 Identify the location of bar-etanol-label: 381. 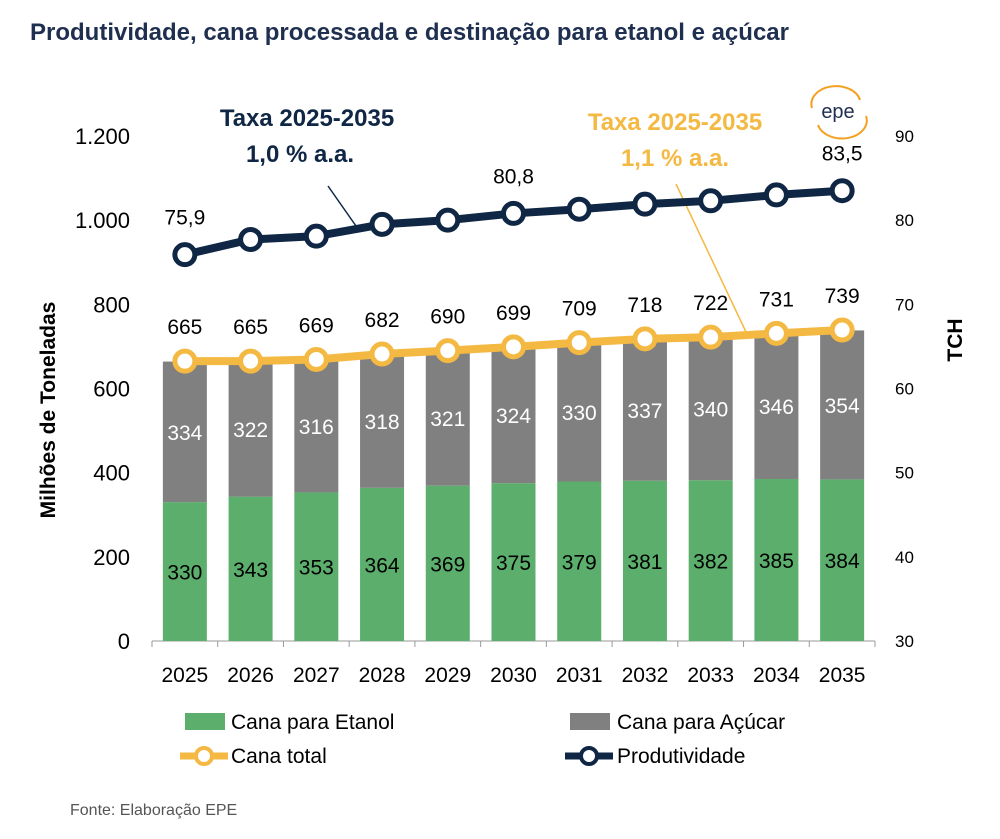
(644, 562).